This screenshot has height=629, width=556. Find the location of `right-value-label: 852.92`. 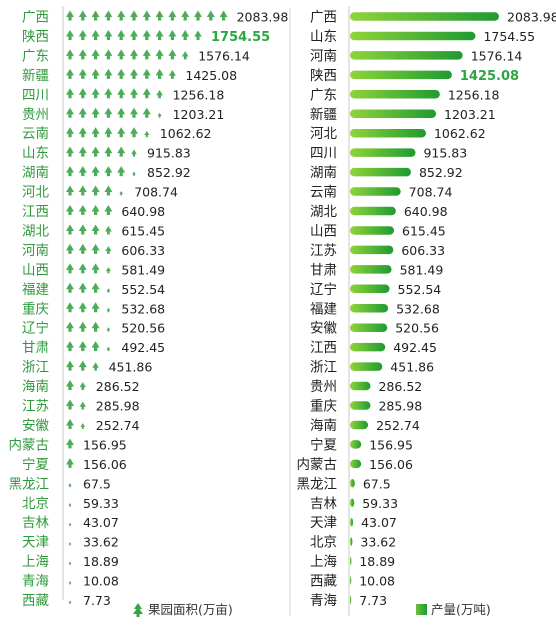

right-value-label: 852.92 is located at coordinates (441, 172).